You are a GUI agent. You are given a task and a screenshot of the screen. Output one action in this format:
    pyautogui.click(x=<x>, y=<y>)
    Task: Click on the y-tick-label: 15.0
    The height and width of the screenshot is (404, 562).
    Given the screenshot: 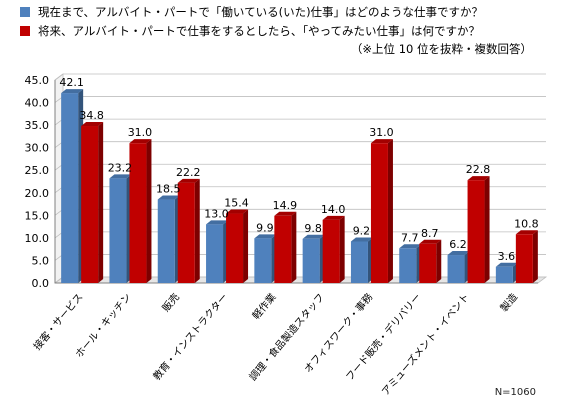 What is the action you would take?
    pyautogui.click(x=37, y=215)
    